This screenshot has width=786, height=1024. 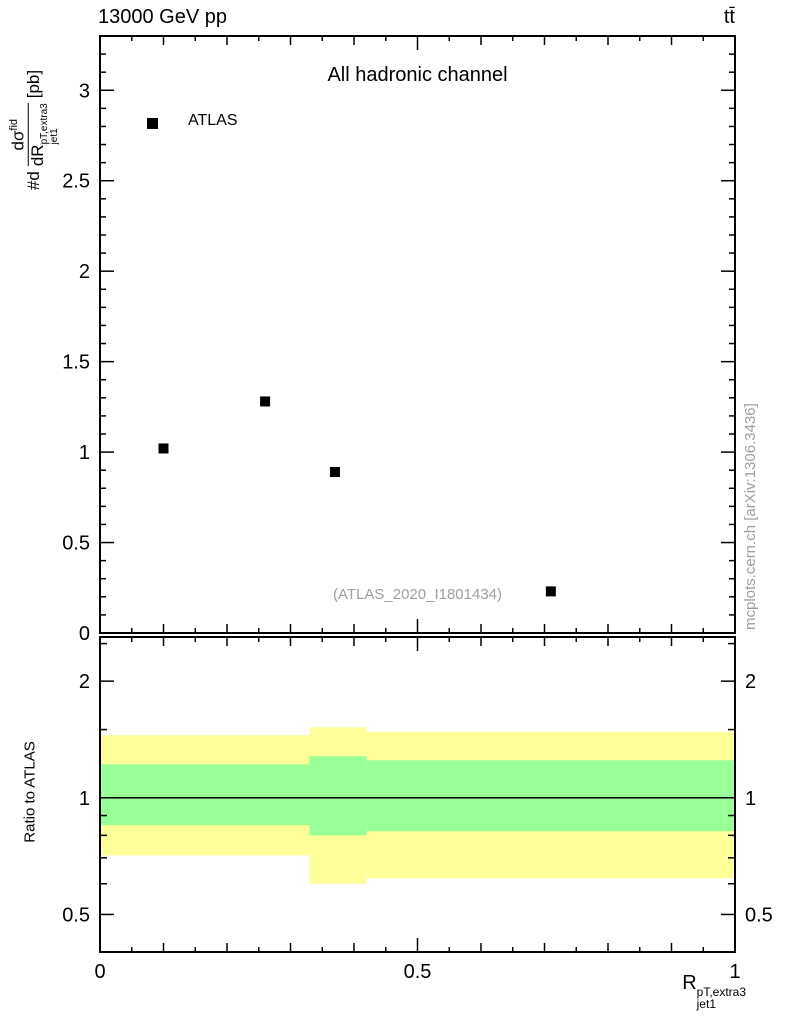 What do you see at coordinates (418, 972) in the screenshot?
I see `xtick-label: 0.5` at bounding box center [418, 972].